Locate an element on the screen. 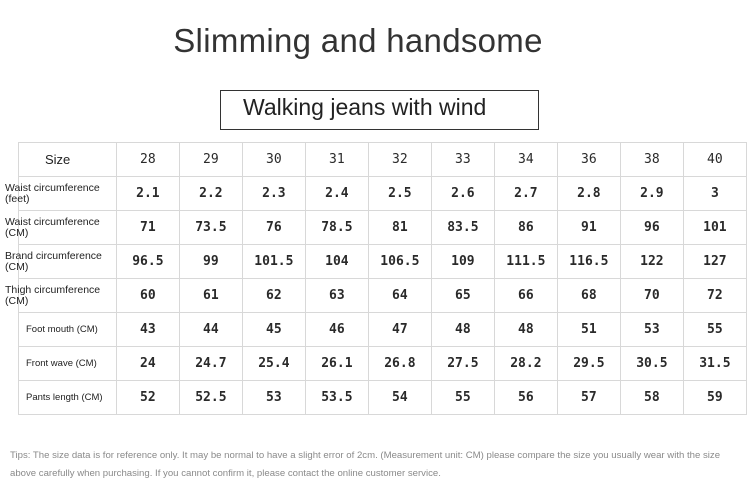 The width and height of the screenshot is (750, 497). size-cell: 38 is located at coordinates (651, 159).